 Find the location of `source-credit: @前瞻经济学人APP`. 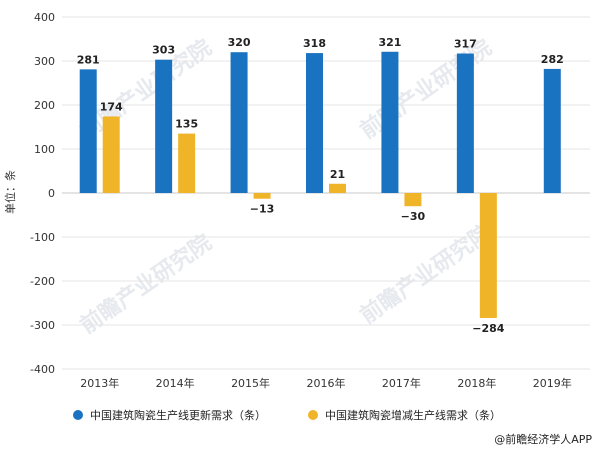

source-credit: @前瞻经济学人APP is located at coordinates (543, 439).